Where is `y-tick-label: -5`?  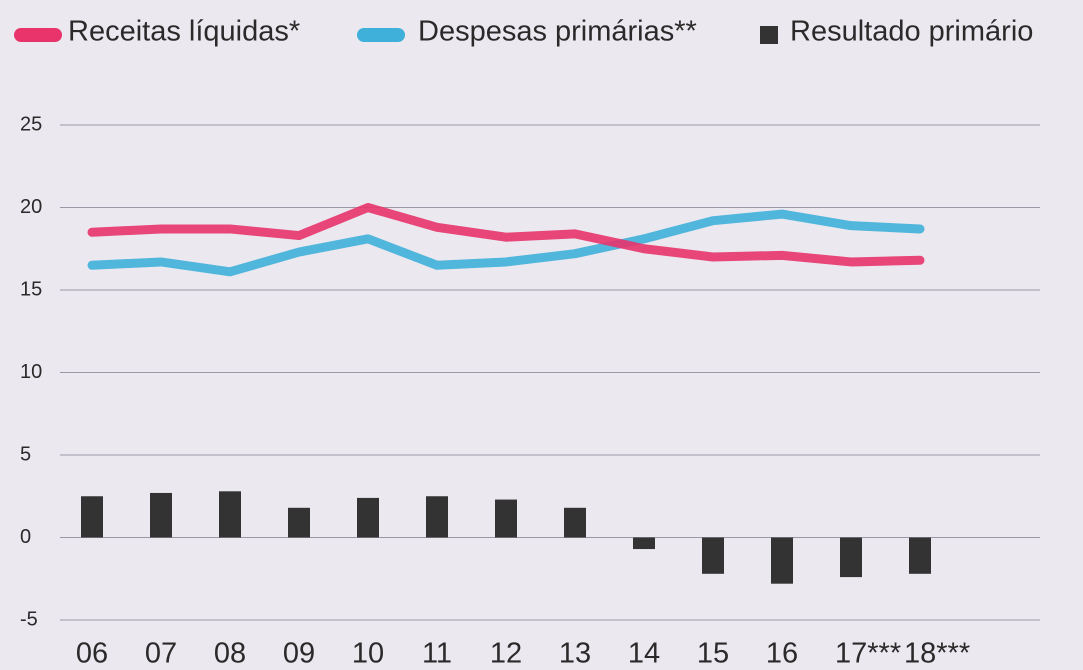 y-tick-label: -5 is located at coordinates (29, 619).